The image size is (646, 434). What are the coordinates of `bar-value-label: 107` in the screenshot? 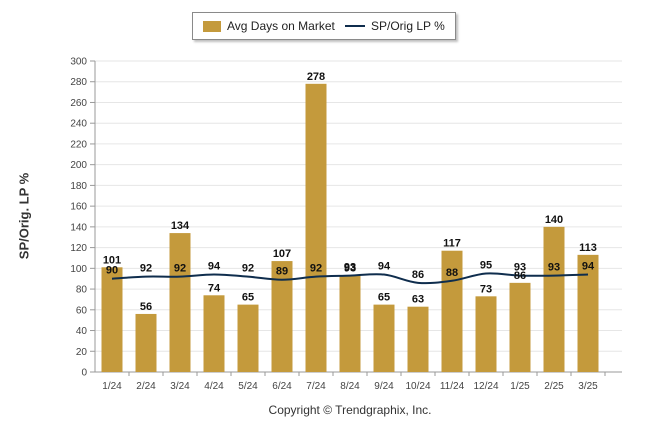 It's located at (282, 254).